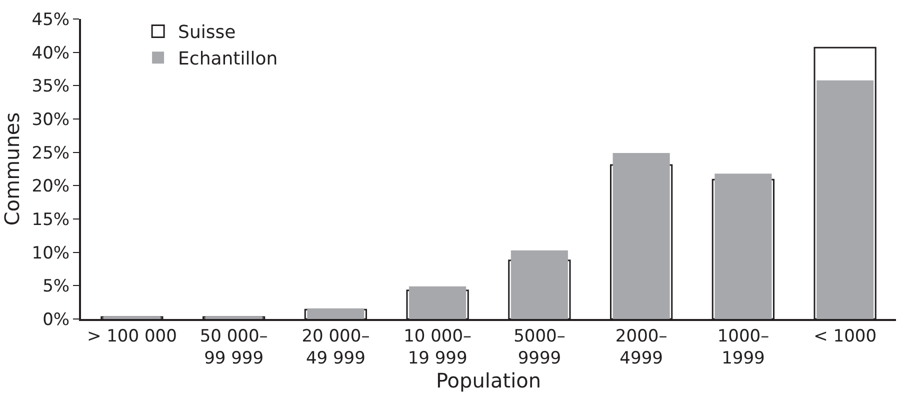 The width and height of the screenshot is (906, 404). What do you see at coordinates (12, 169) in the screenshot?
I see `y-axis-title: Communes` at bounding box center [12, 169].